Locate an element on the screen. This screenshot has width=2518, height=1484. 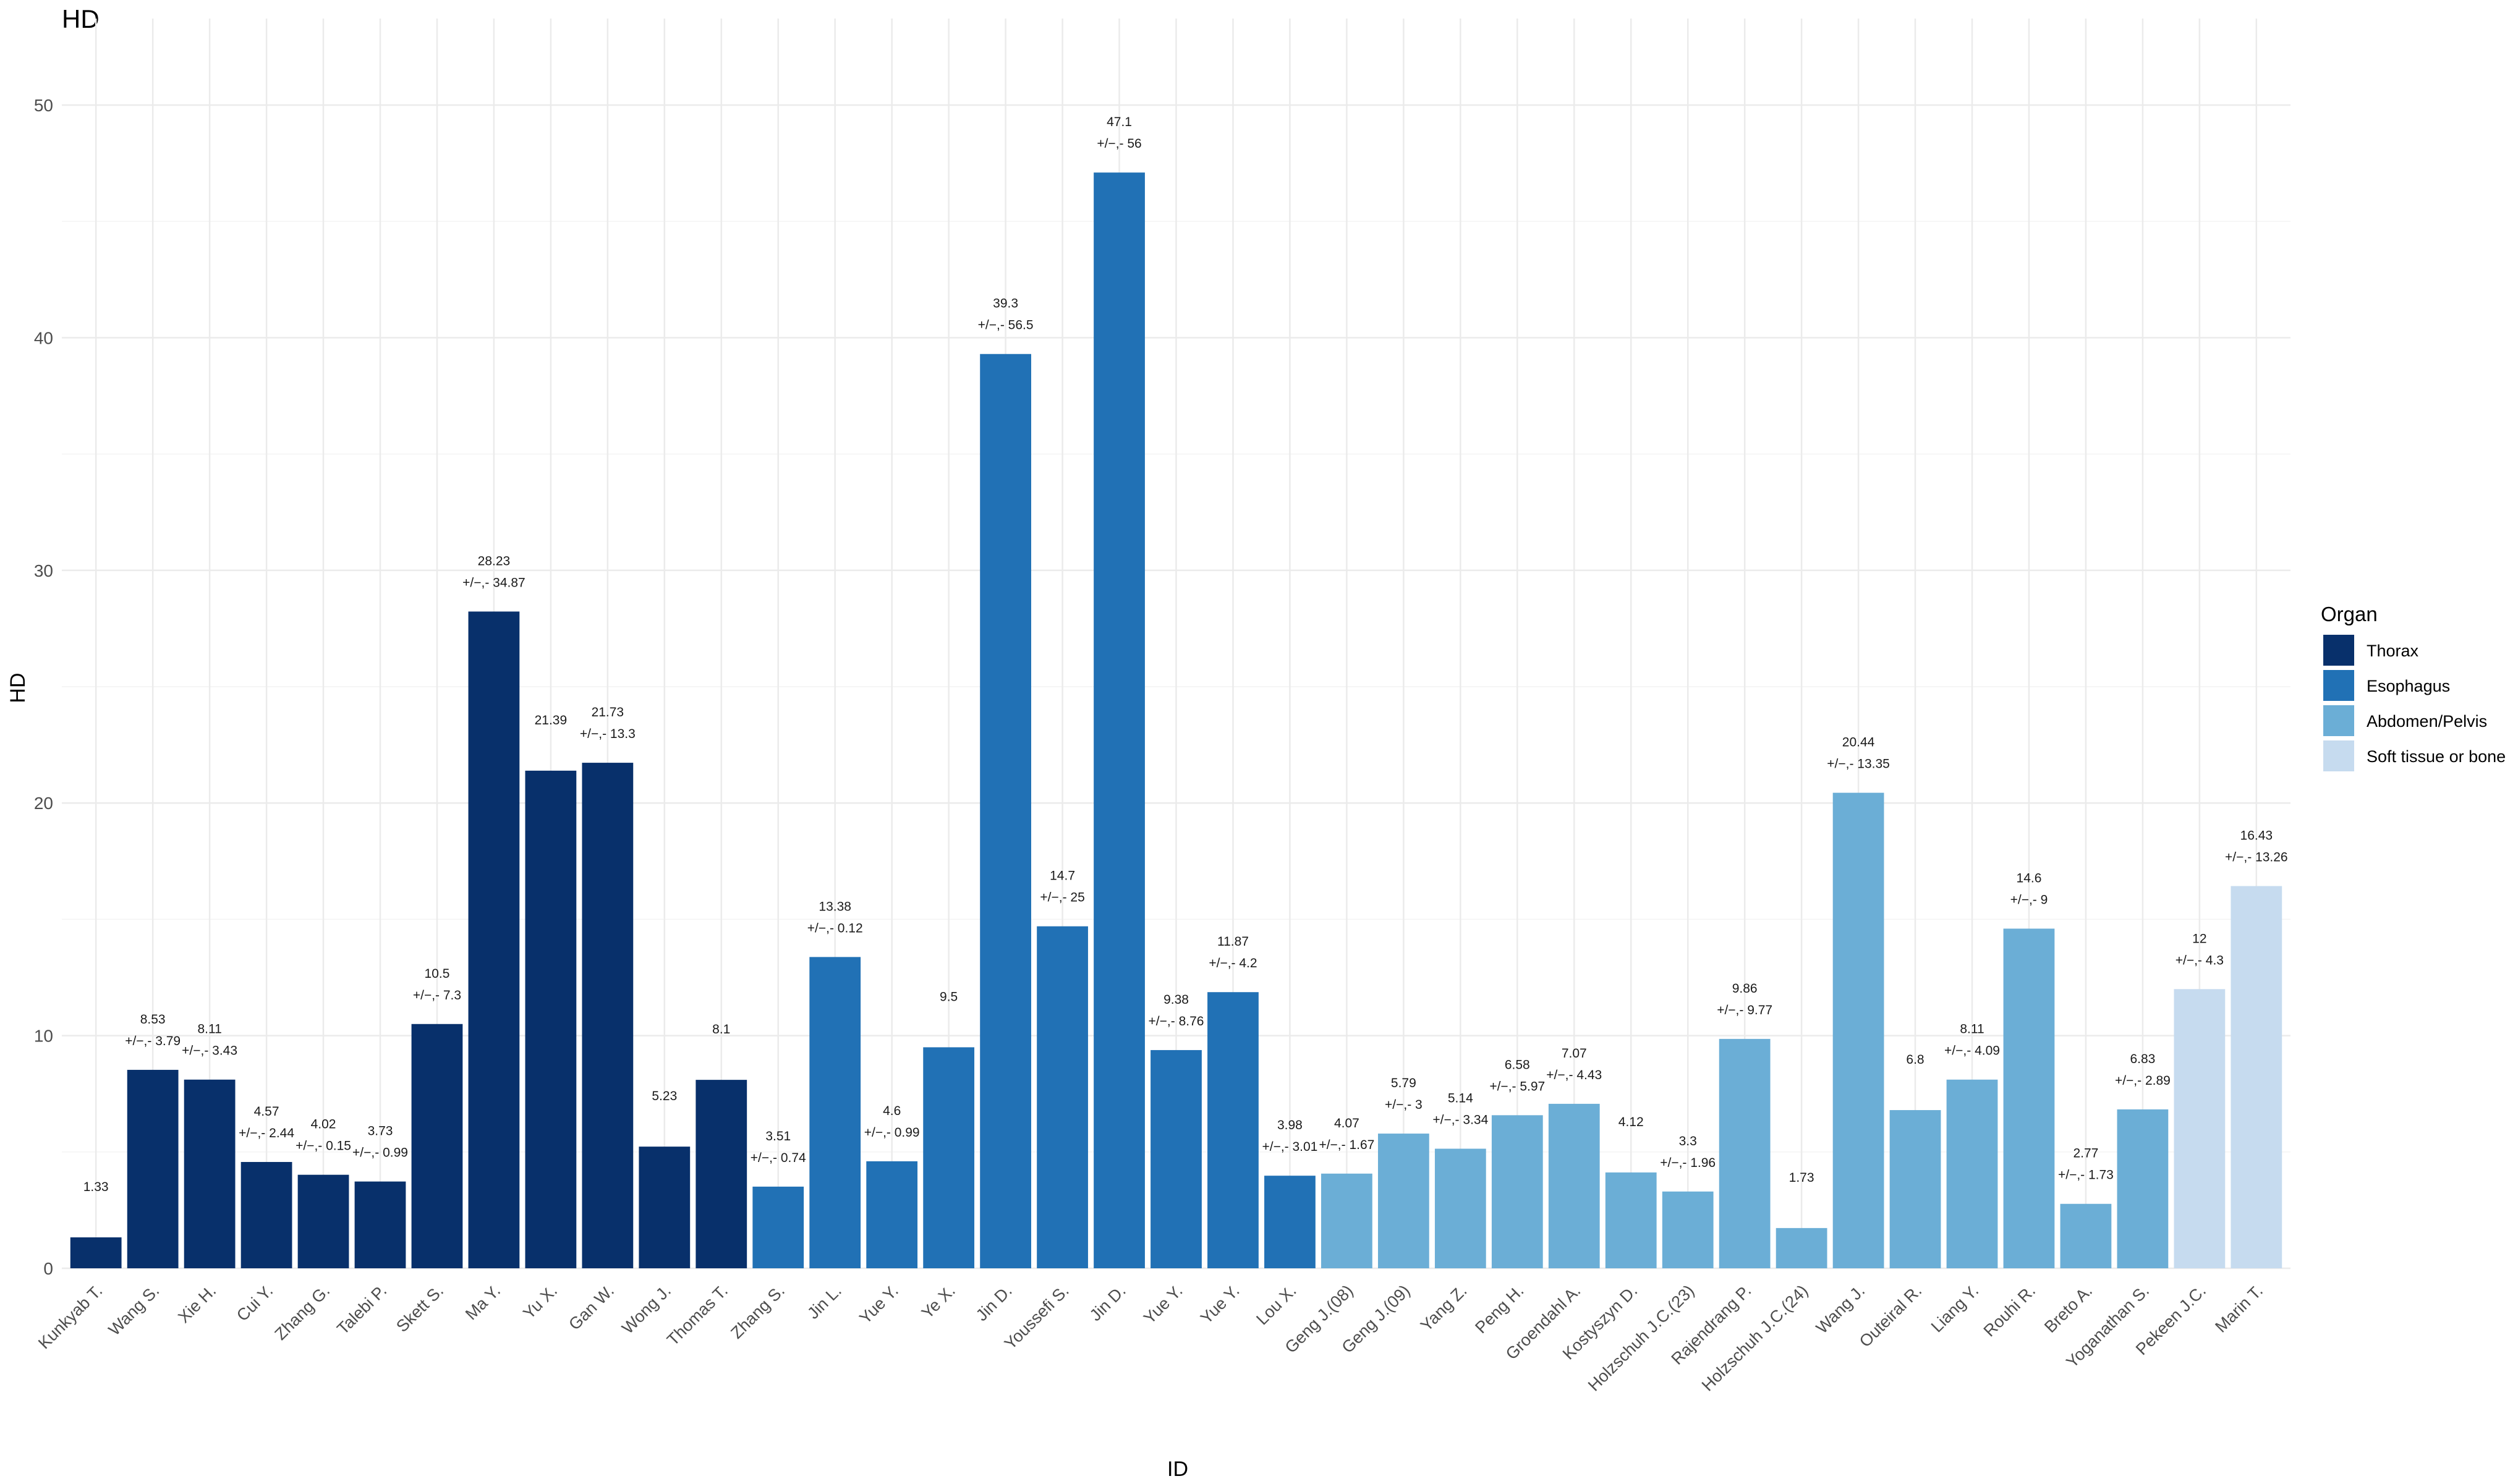
y-tick-label: 20 is located at coordinates (44, 804).